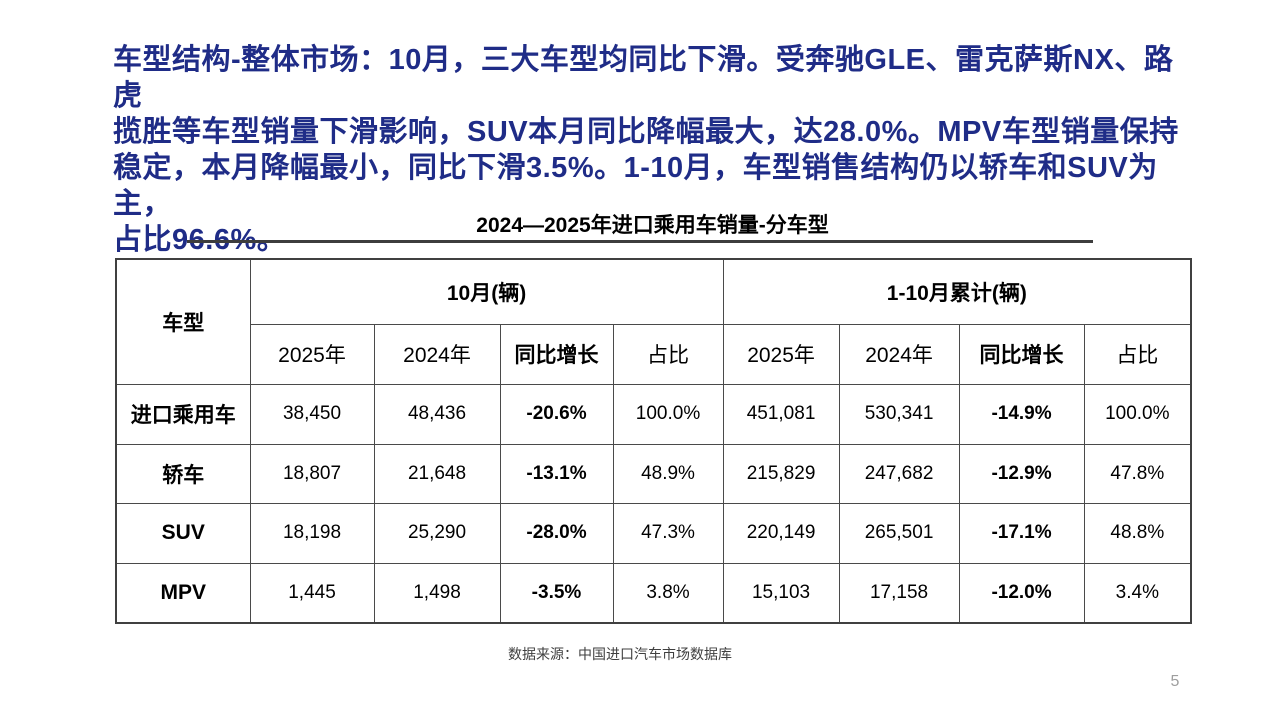 This screenshot has height=720, width=1280. I want to click on cell-value: 21,648, so click(437, 473).